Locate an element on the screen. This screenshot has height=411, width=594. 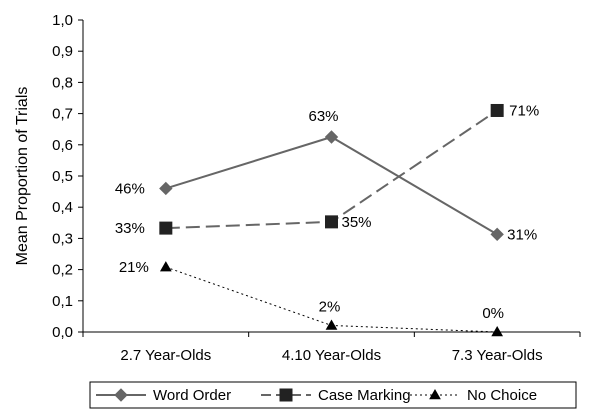
legend-label: No Choice is located at coordinates (502, 395).